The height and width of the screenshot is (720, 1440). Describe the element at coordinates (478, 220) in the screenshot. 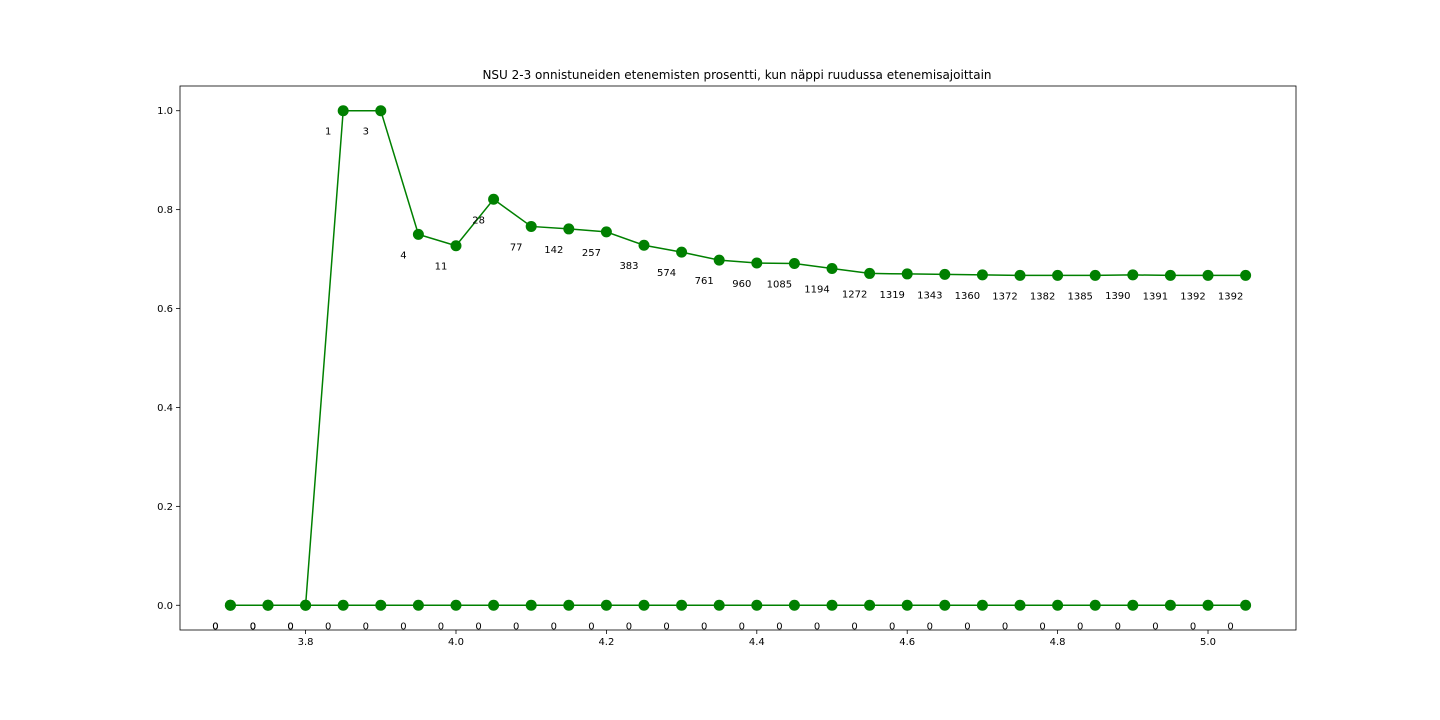

I see `data-label: 28` at that location.